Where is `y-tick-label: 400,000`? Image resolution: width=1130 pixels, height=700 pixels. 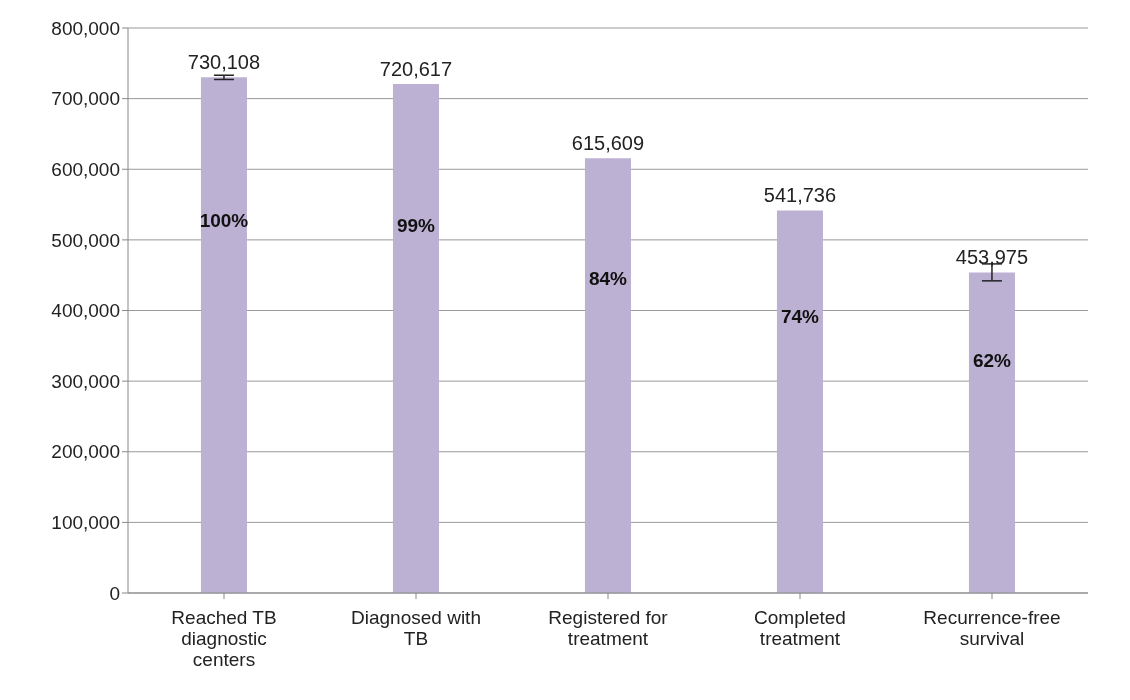
y-tick-label: 400,000 is located at coordinates (85, 311).